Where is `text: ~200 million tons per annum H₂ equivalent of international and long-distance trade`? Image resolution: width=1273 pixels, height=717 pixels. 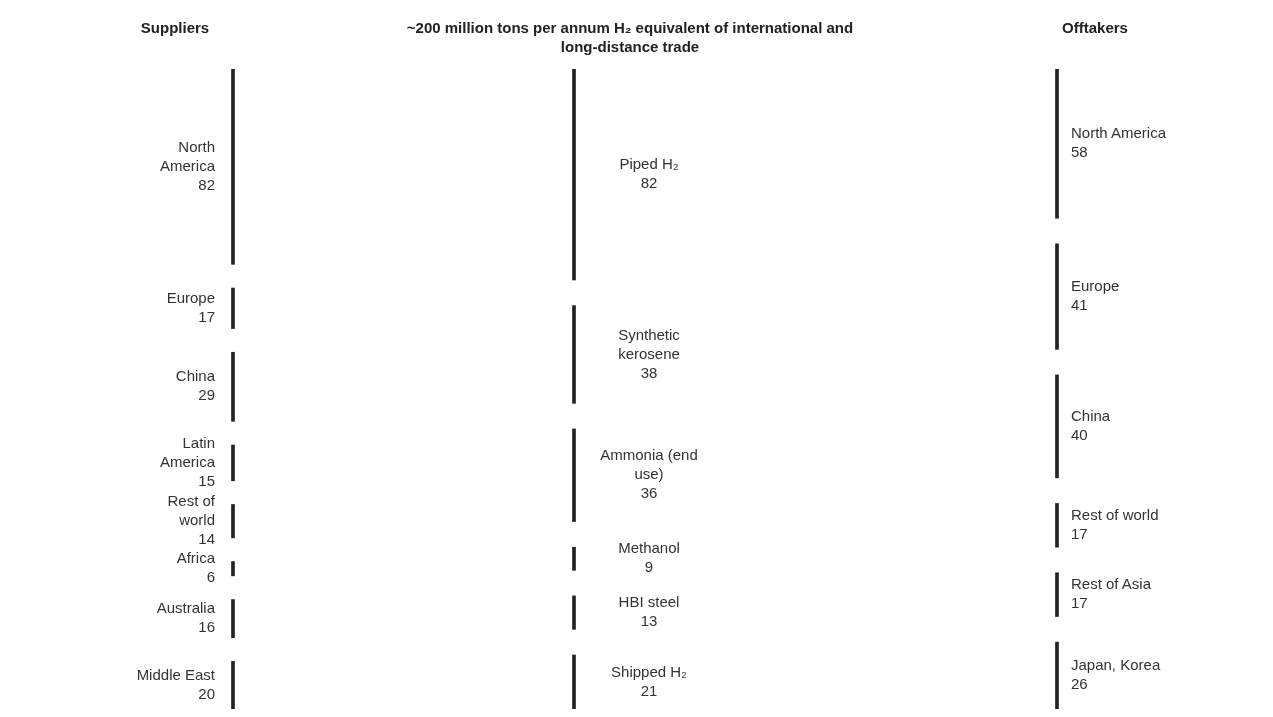 text: ~200 million tons per annum H₂ equivalent of international and long-distance trade is located at coordinates (630, 37).